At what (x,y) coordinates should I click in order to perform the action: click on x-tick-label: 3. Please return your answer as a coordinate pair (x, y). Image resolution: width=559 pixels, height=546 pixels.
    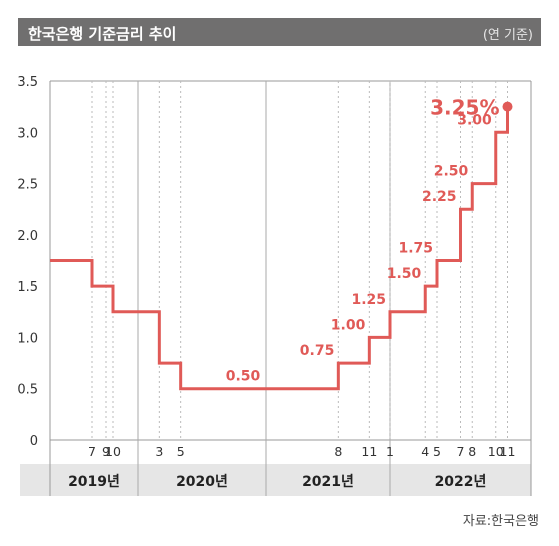
    Looking at the image, I should click on (159, 451).